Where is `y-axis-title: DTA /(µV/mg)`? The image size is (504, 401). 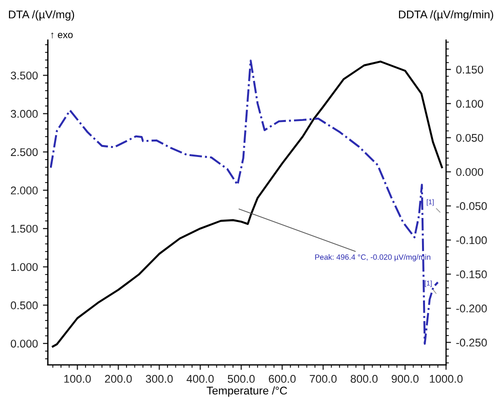
y-axis-title: DTA /(µV/mg) is located at coordinates (41, 15).